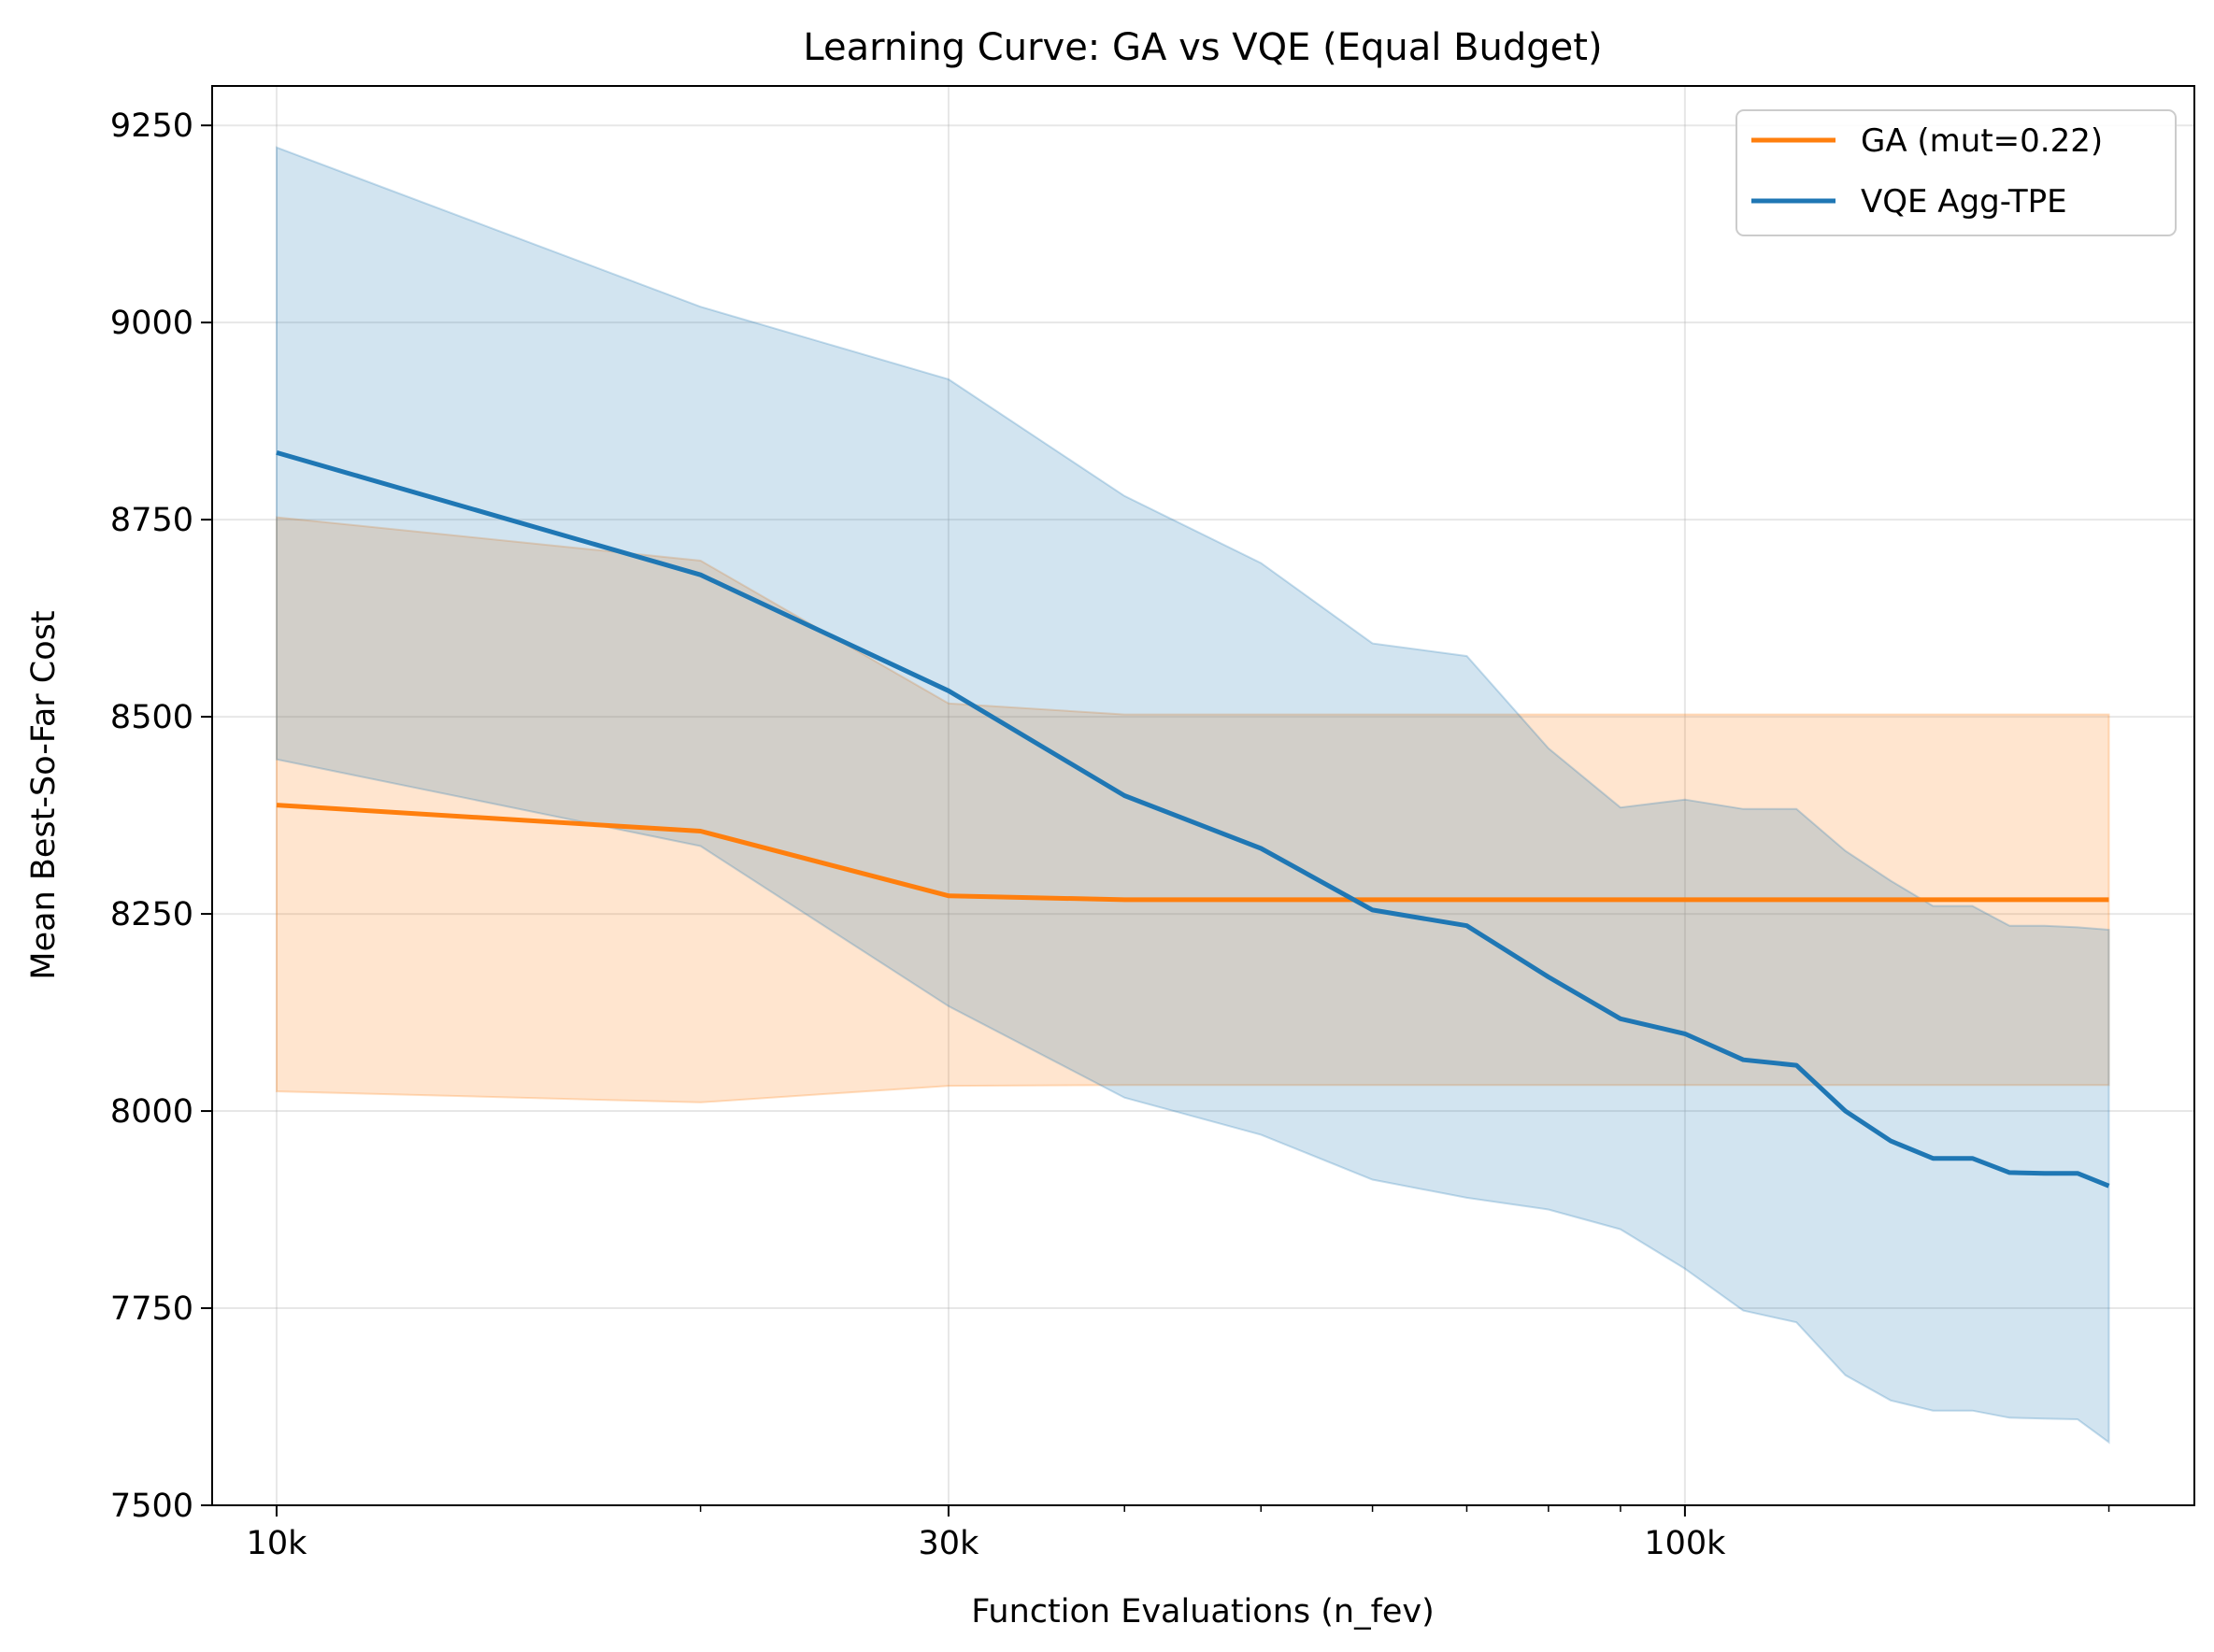  What do you see at coordinates (151, 324) in the screenshot?
I see `y-tick-label: 9000` at bounding box center [151, 324].